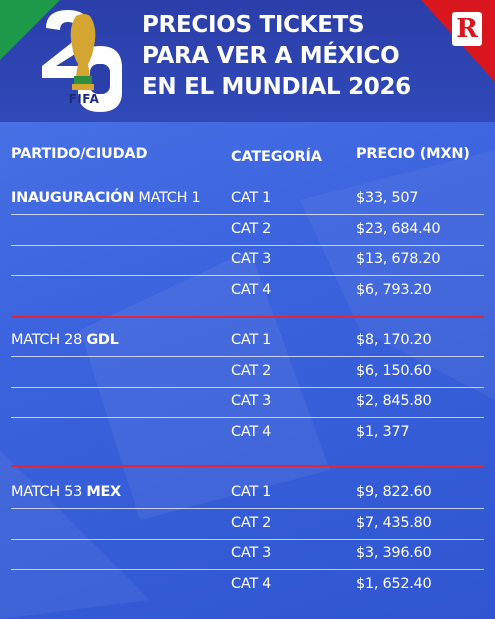  I want to click on table-row: MATCH 53 MEX CAT 1 $9, 822.60, so click(247, 493).